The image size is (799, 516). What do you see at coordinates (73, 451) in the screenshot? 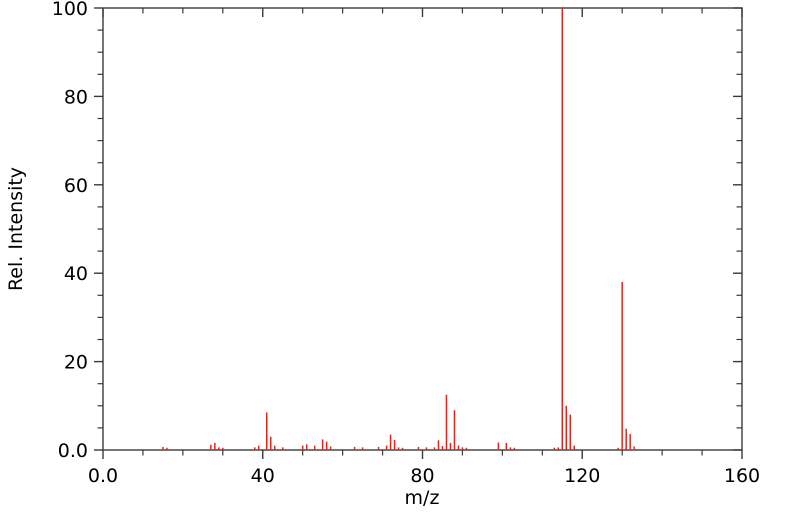
I see `y-tick-label: 0.0` at bounding box center [73, 451].